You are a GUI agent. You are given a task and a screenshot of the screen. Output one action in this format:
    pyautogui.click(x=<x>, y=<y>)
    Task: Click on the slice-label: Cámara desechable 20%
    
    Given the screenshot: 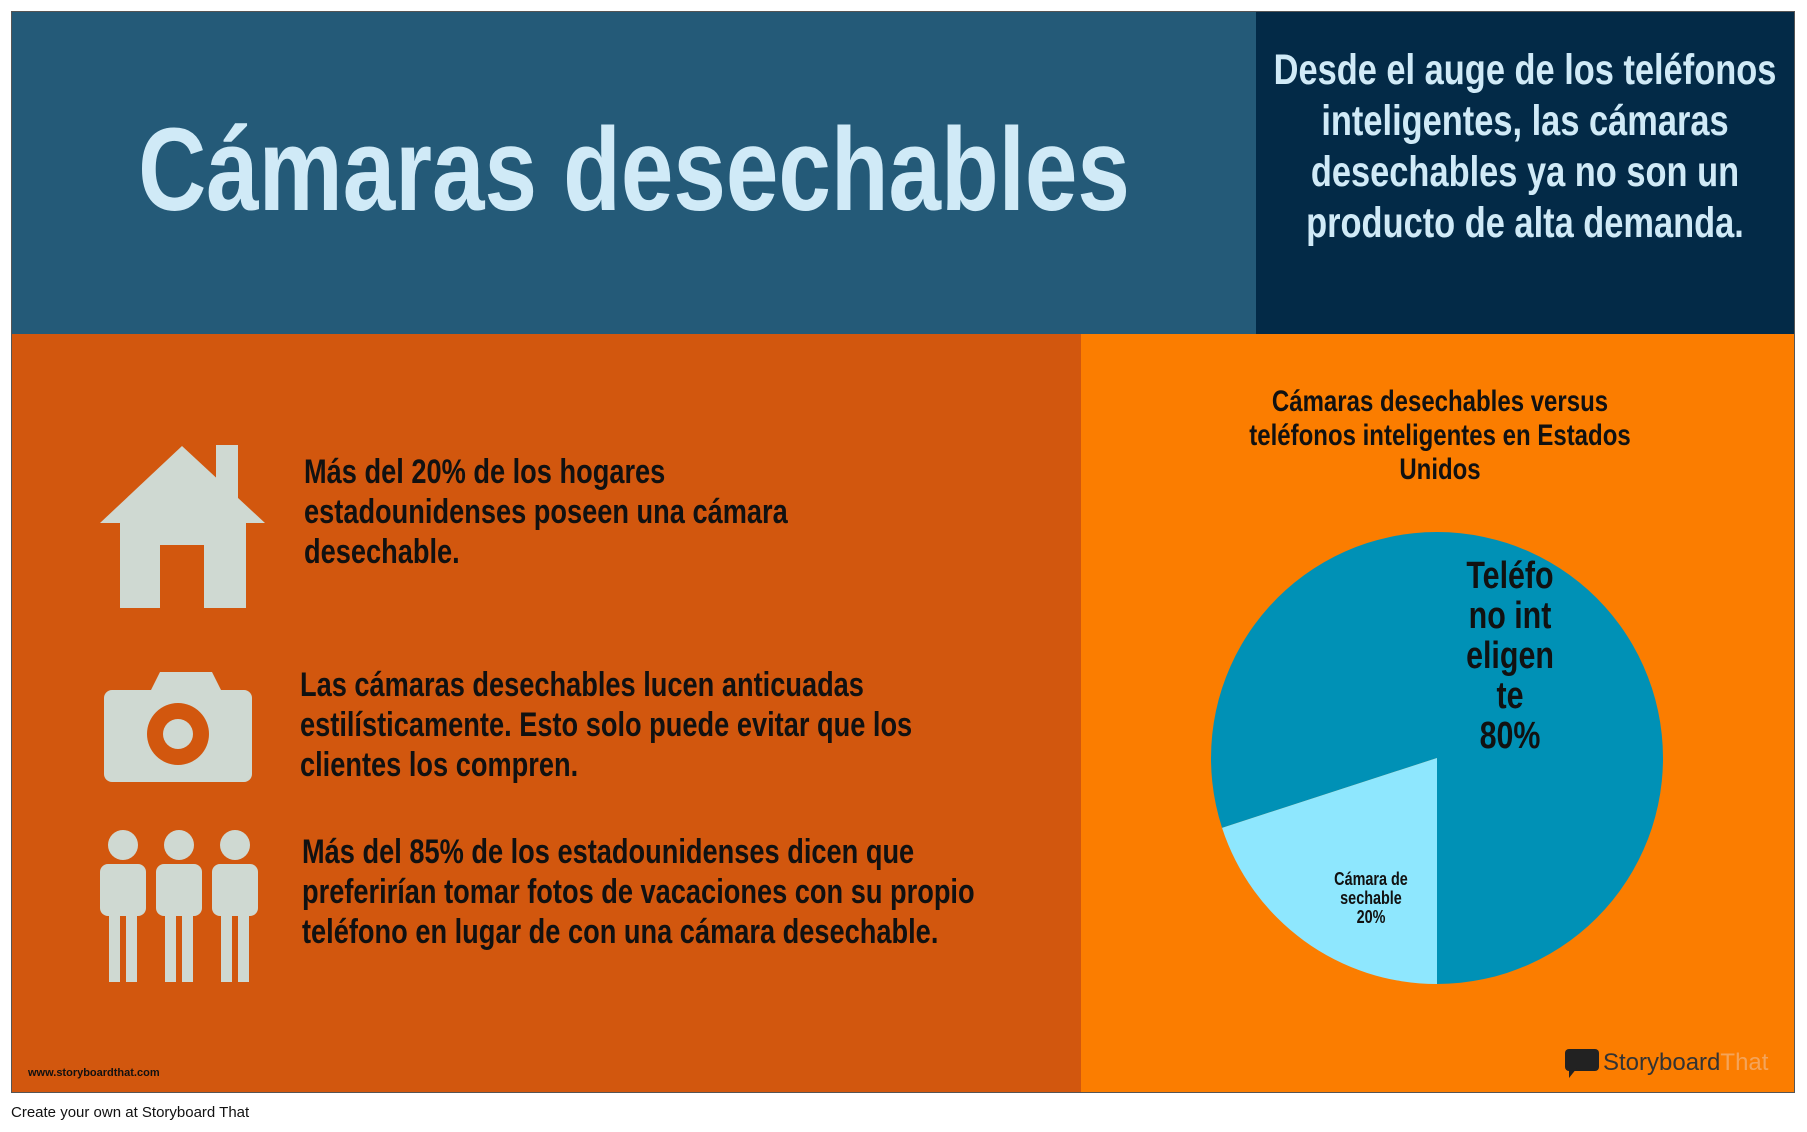 What is the action you would take?
    pyautogui.click(x=1371, y=898)
    